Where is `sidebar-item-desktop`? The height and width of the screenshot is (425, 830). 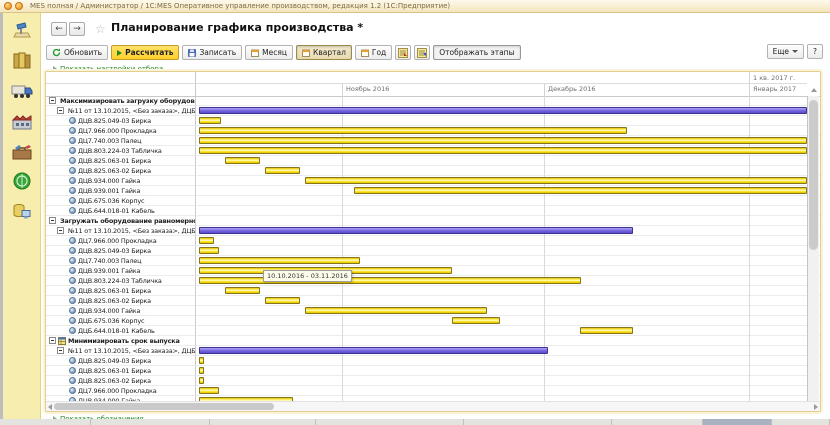
sidebar-item-desktop is located at coordinates (22, 31).